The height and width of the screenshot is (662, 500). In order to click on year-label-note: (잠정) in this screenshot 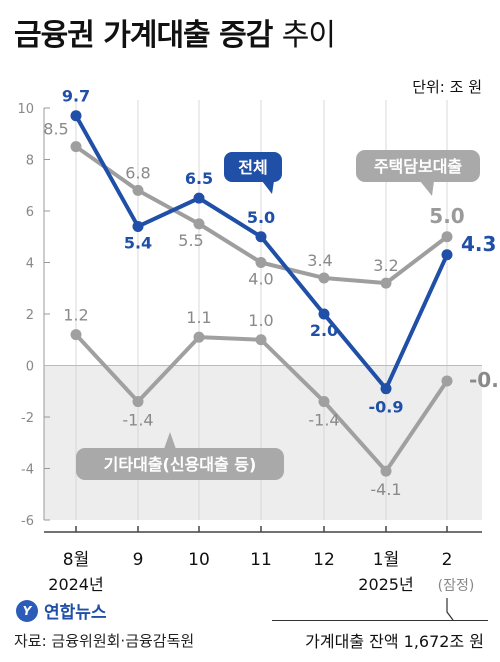, I will do `click(456, 586)`.